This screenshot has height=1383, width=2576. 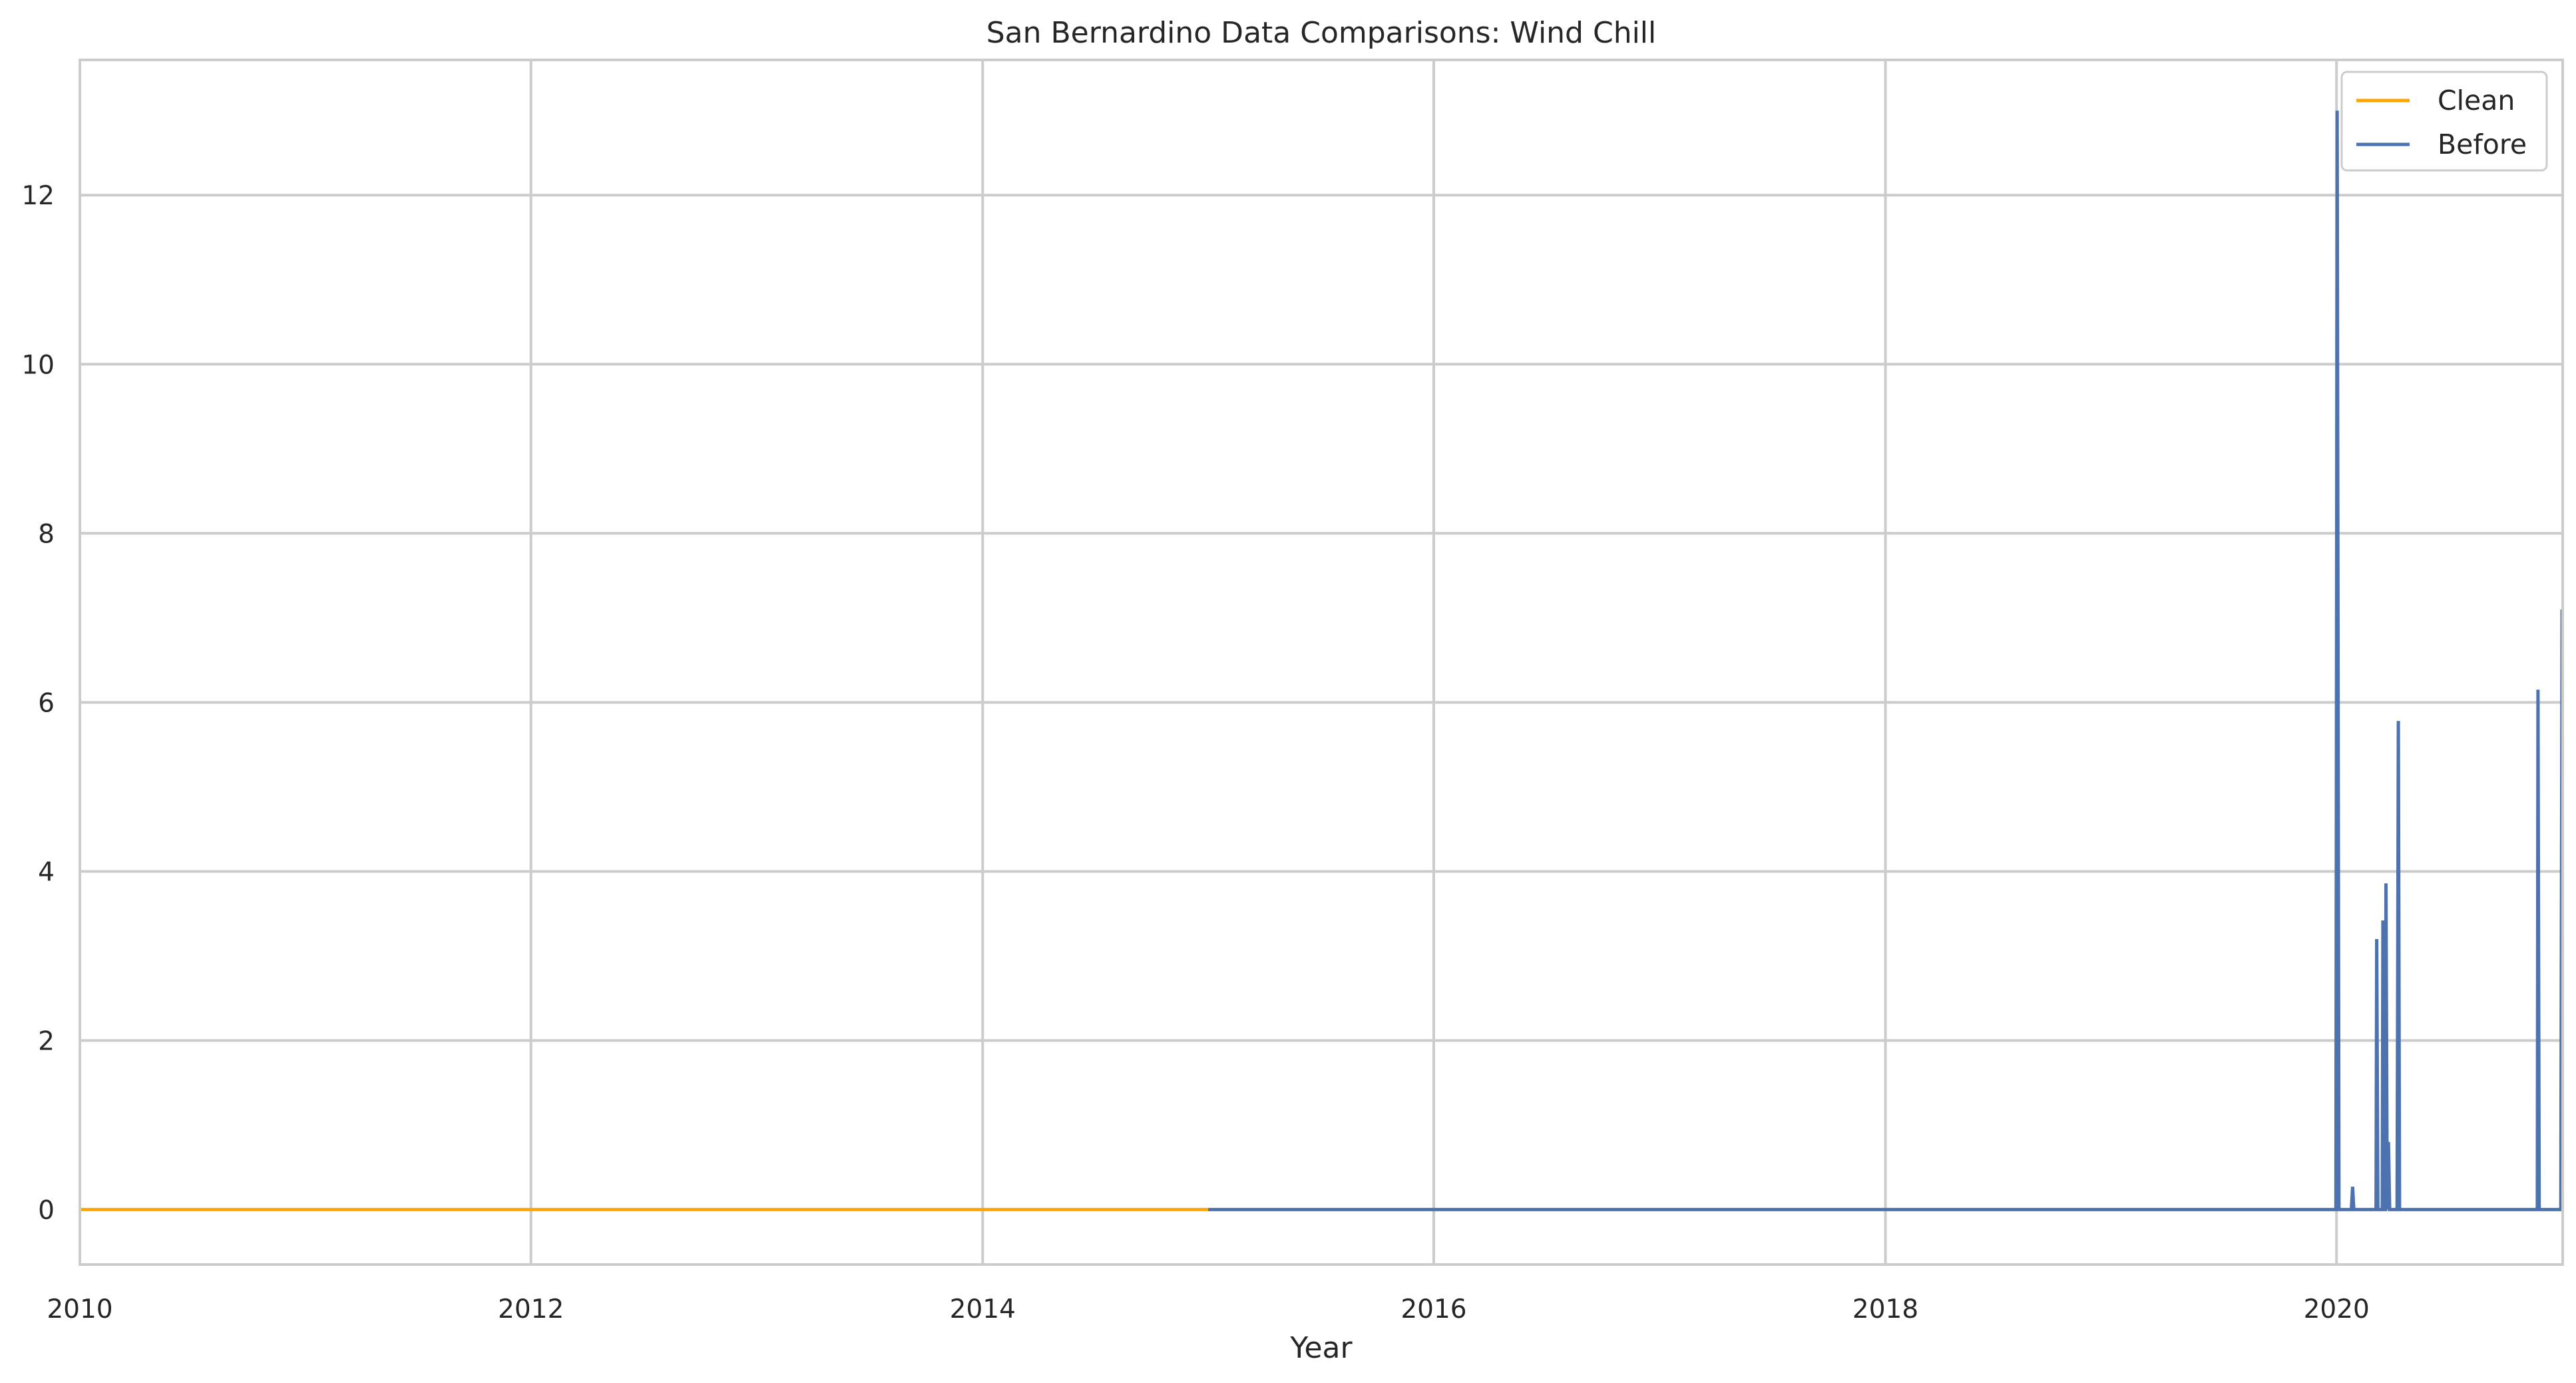 What do you see at coordinates (2444, 121) in the screenshot?
I see `legend: Clean Before` at bounding box center [2444, 121].